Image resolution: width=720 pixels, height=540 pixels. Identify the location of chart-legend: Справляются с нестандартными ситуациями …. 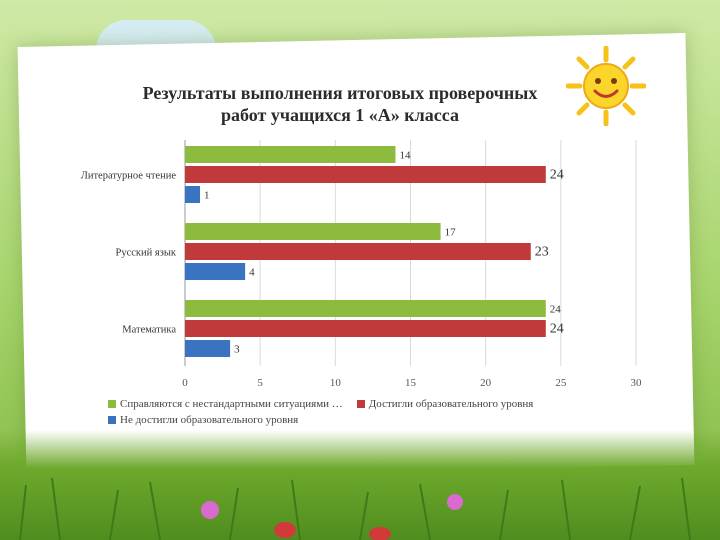
(368, 414).